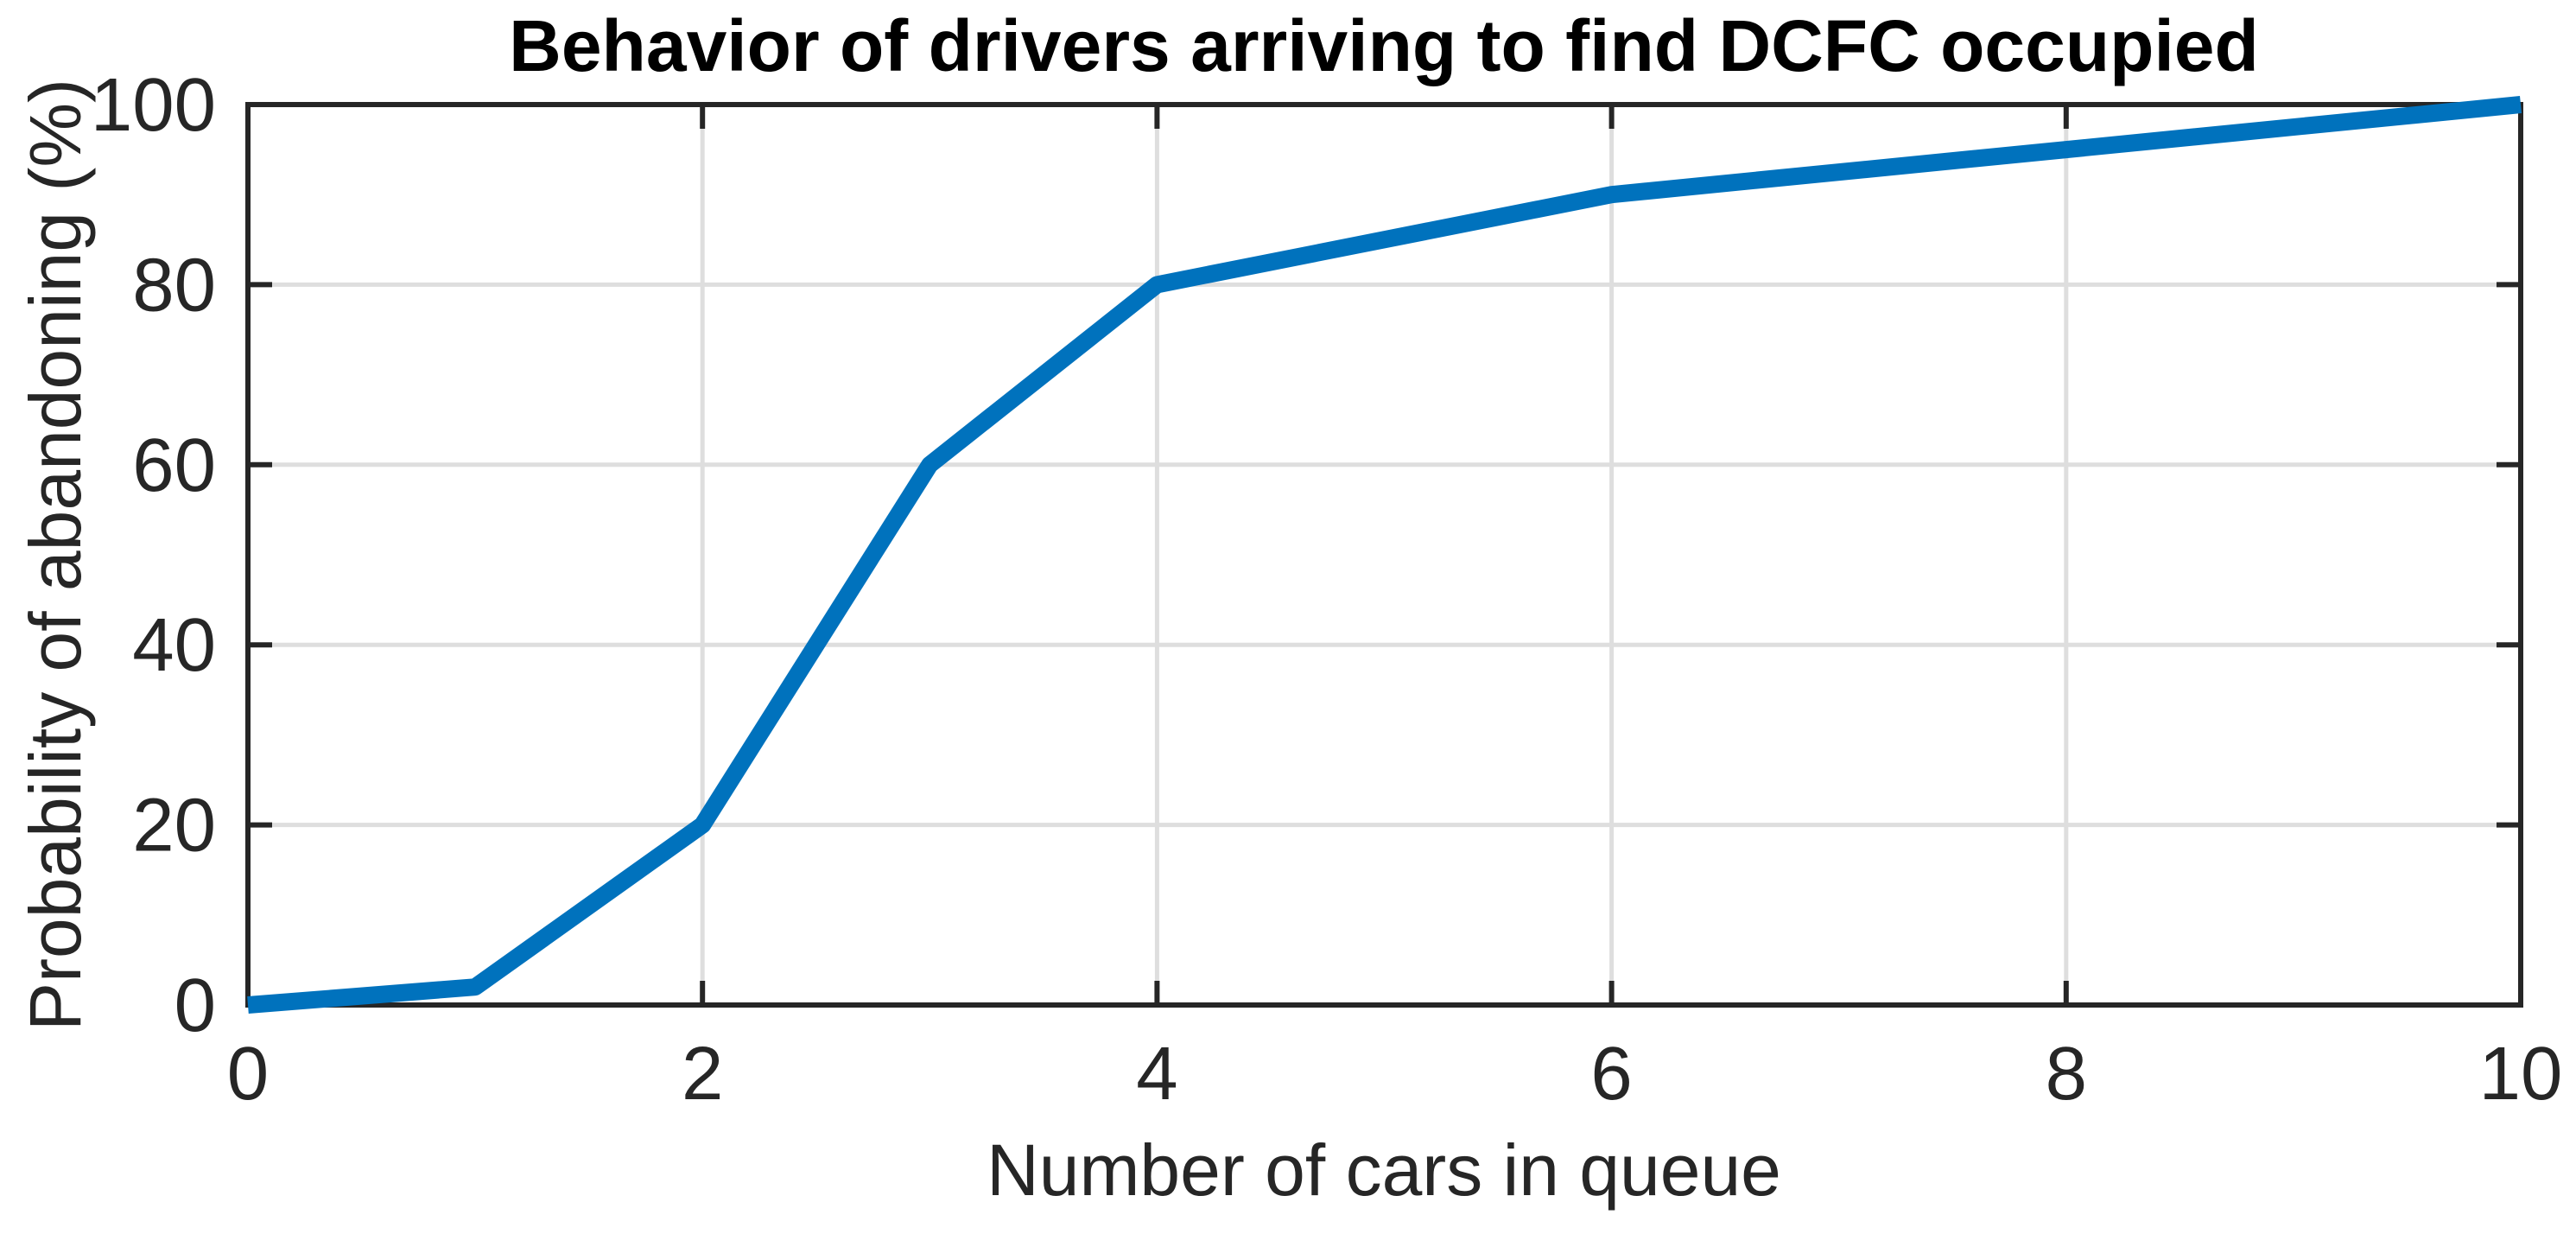 Image resolution: width=2576 pixels, height=1234 pixels. I want to click on x-tick-label: 0, so click(248, 1074).